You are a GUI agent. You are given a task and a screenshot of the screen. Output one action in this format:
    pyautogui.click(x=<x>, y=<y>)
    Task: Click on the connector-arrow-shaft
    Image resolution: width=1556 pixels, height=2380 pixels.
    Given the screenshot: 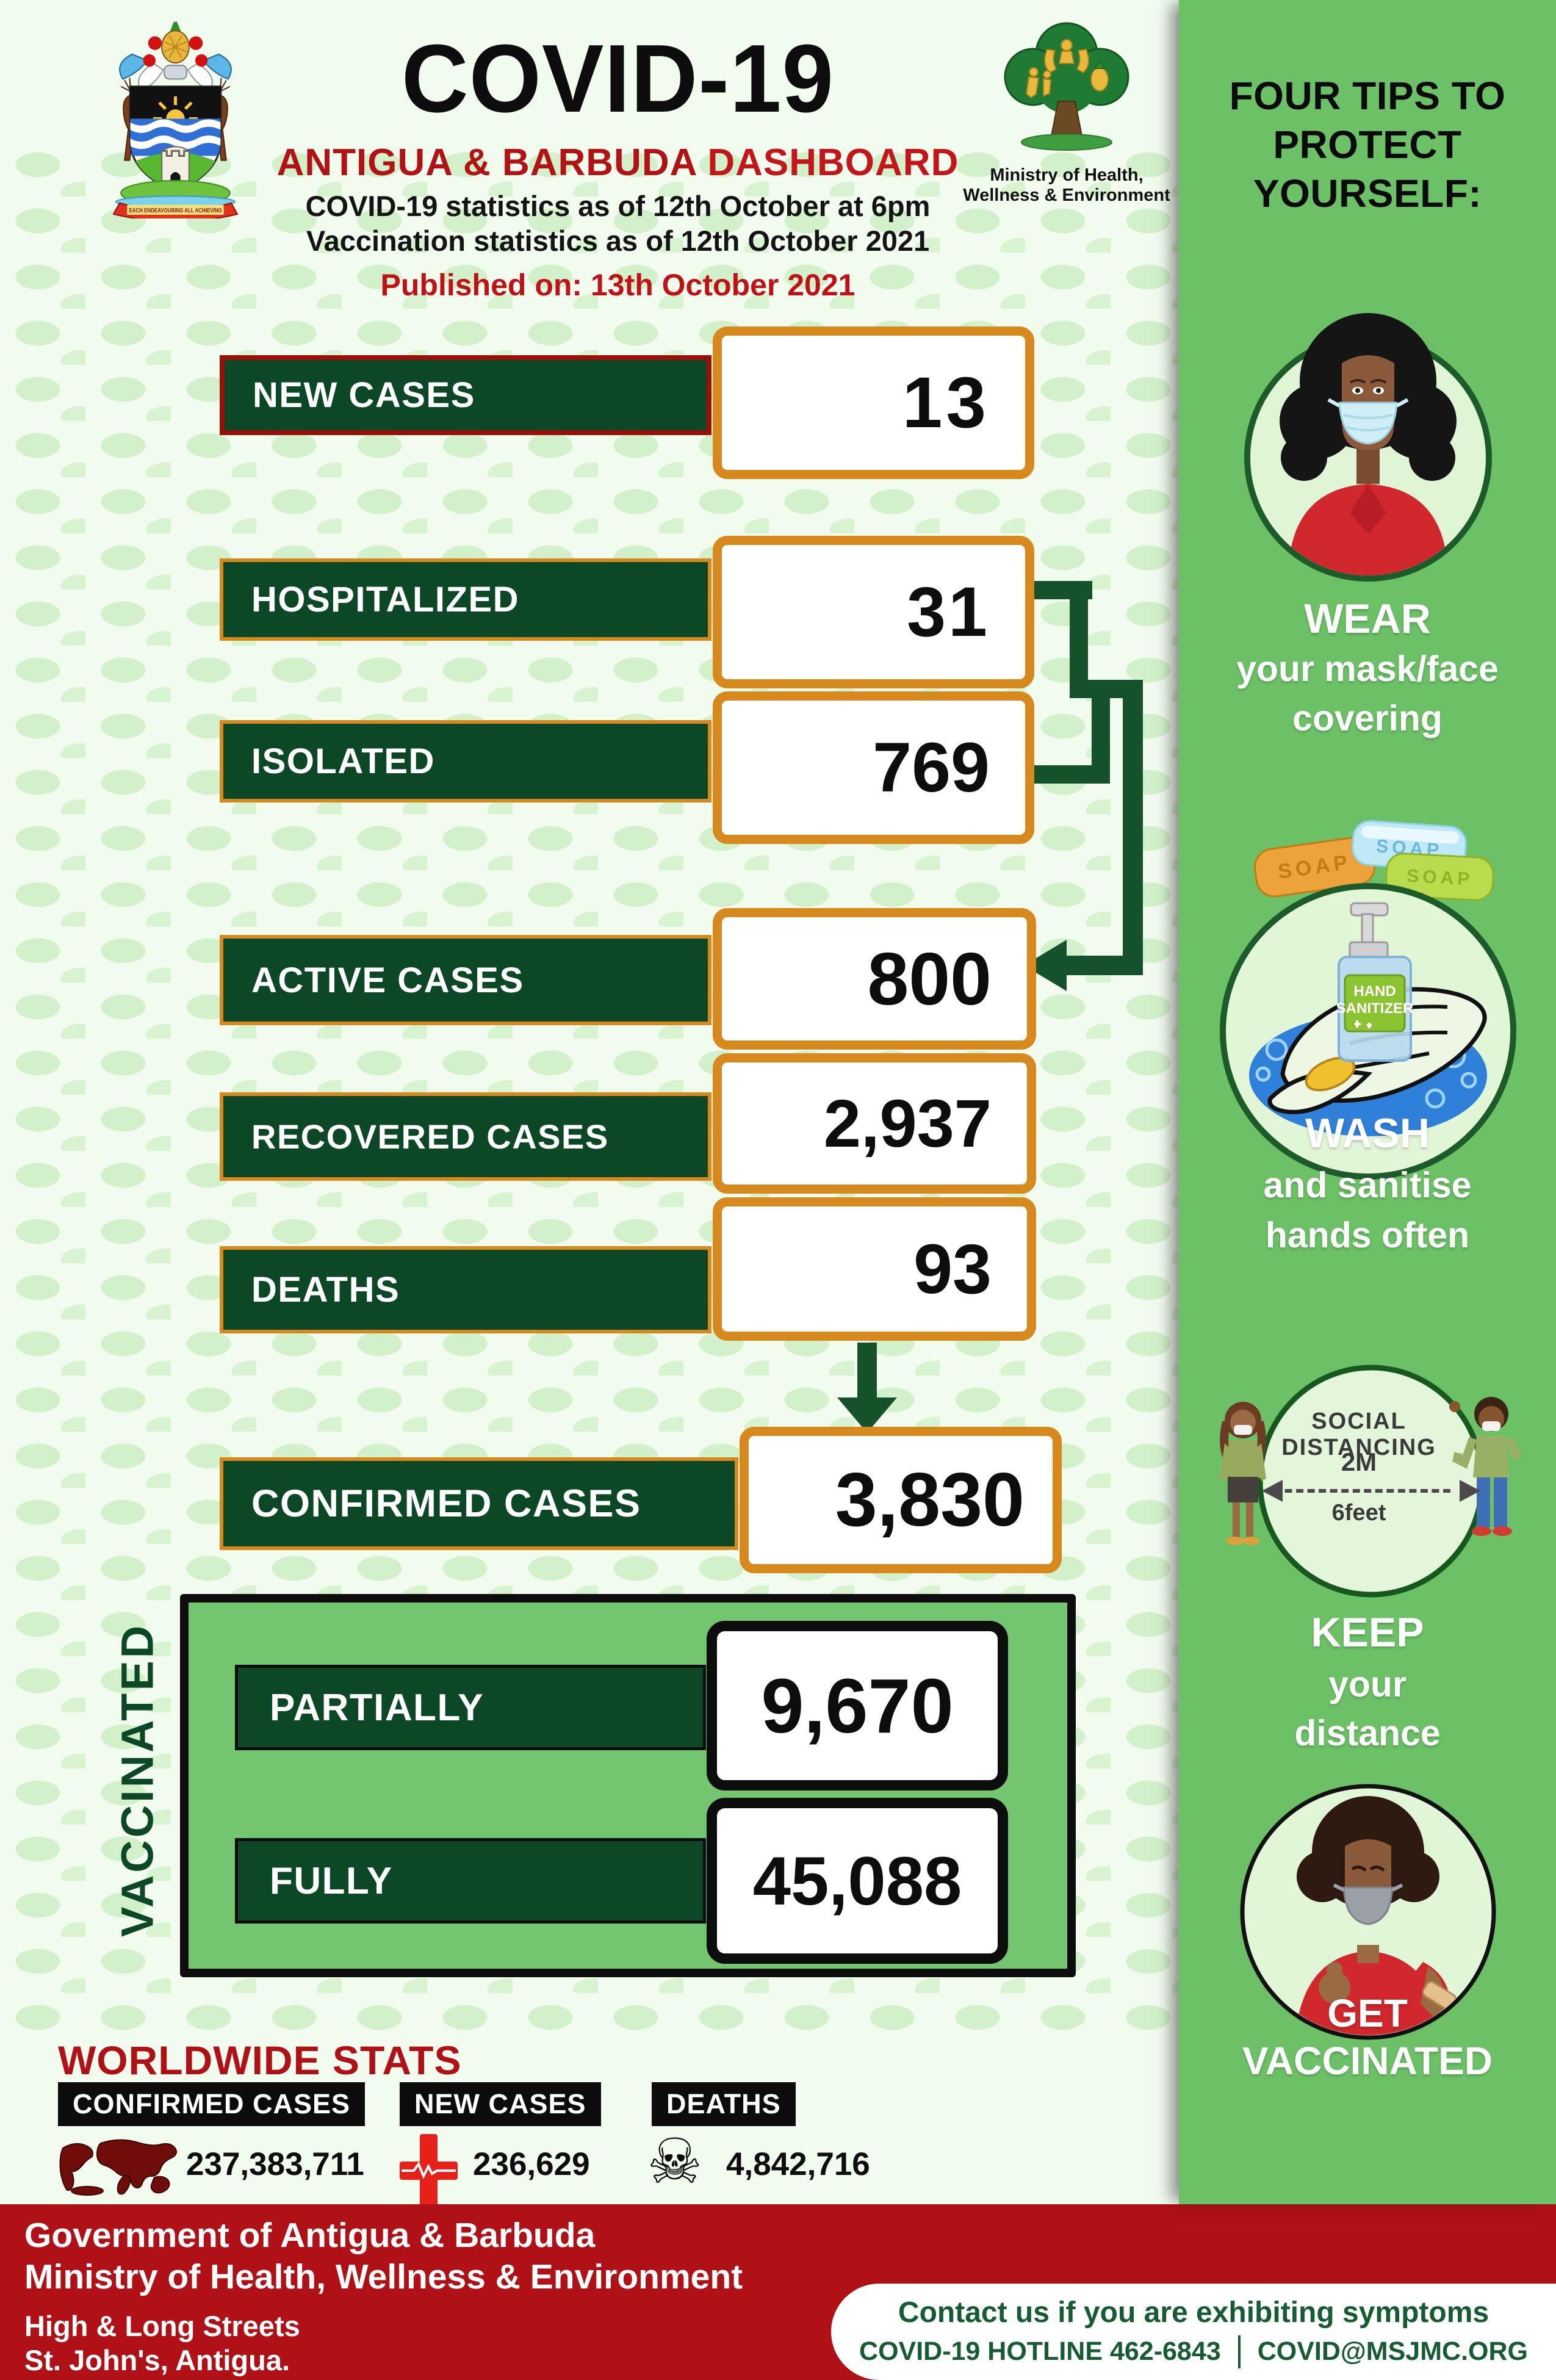 What is the action you would take?
    pyautogui.click(x=1104, y=966)
    